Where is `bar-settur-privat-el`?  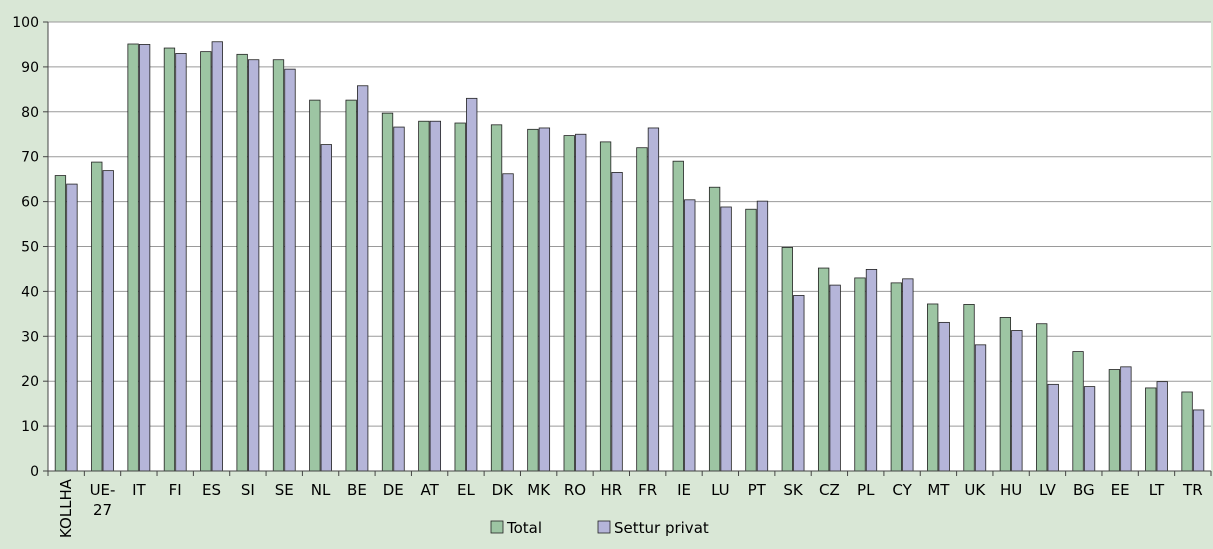
bar-settur-privat-el is located at coordinates (472, 284).